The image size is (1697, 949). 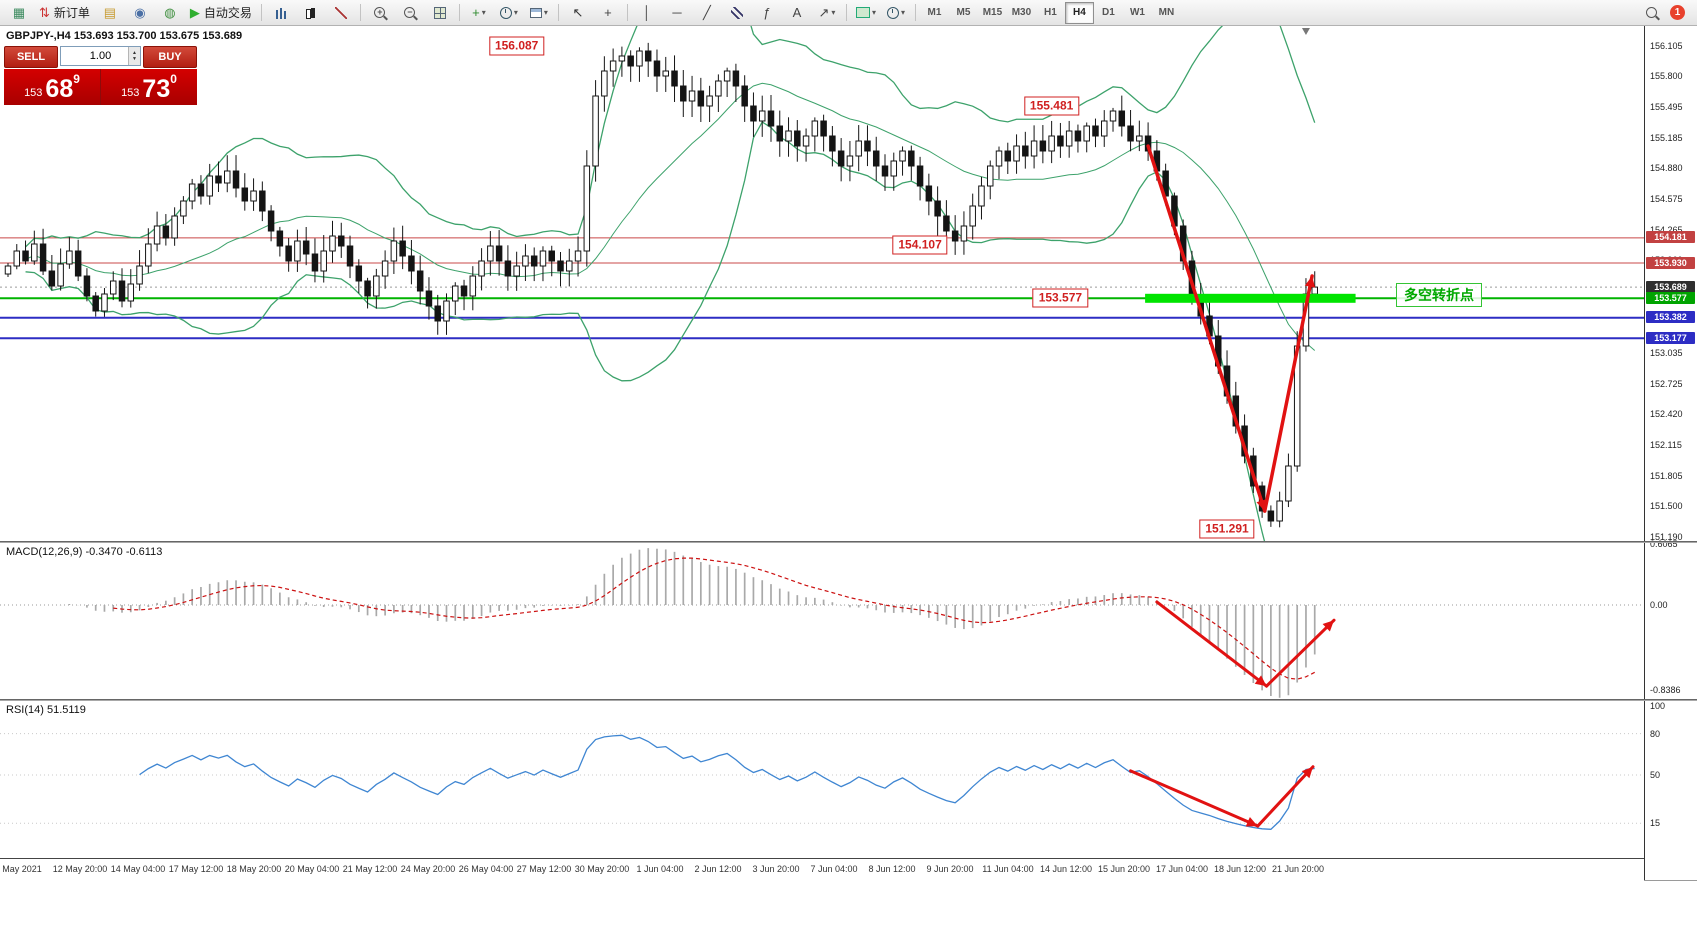 I want to click on fibonacci-icon: ƒ, so click(x=767, y=13).